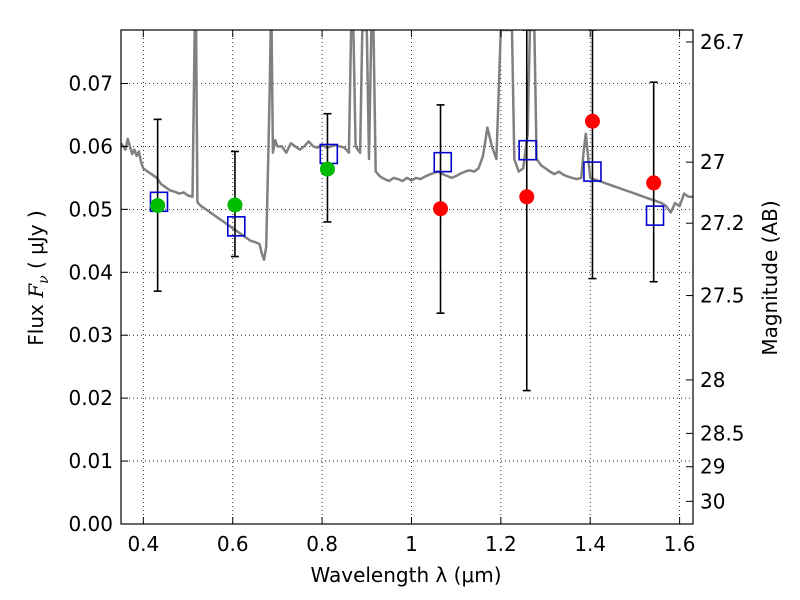  What do you see at coordinates (38, 277) in the screenshot?
I see `y-axis-label-left: Flux Fν ( μJy )` at bounding box center [38, 277].